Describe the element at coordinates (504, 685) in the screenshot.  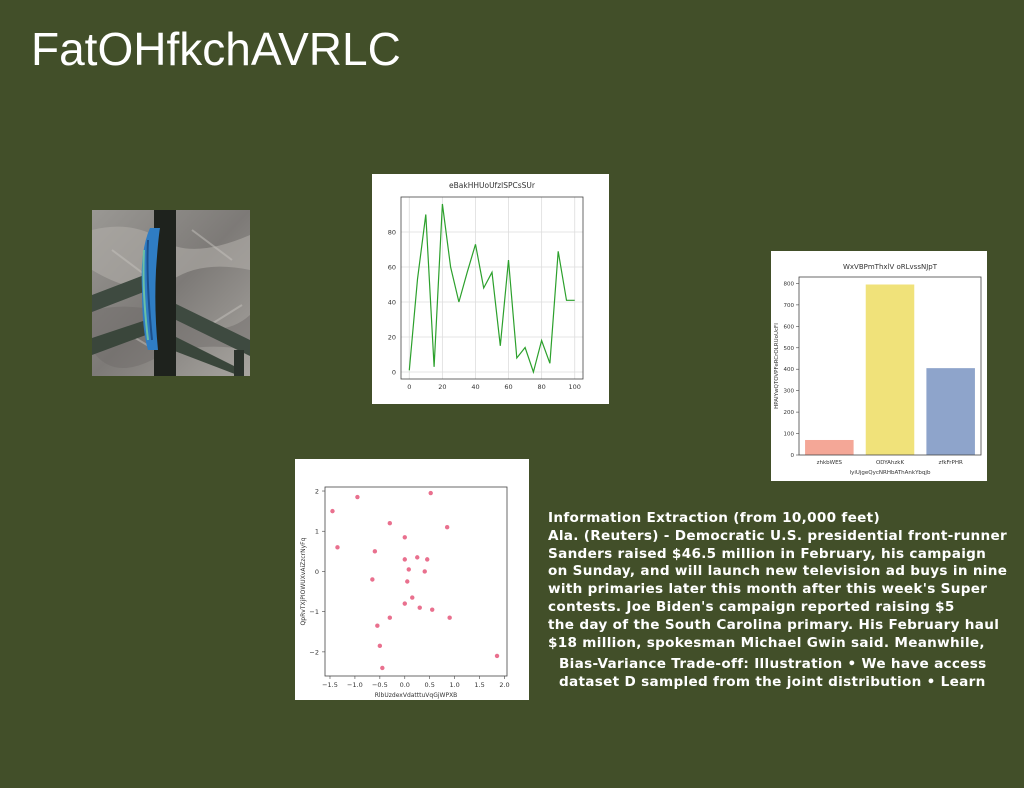
I see `x-tick-label: 2.0` at that location.